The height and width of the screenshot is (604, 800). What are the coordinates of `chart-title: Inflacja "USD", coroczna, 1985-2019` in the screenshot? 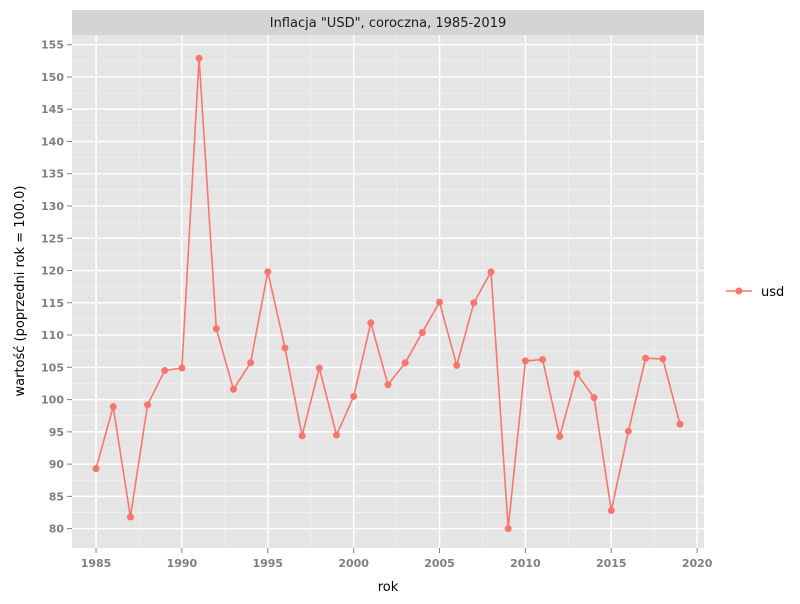 It's located at (388, 23).